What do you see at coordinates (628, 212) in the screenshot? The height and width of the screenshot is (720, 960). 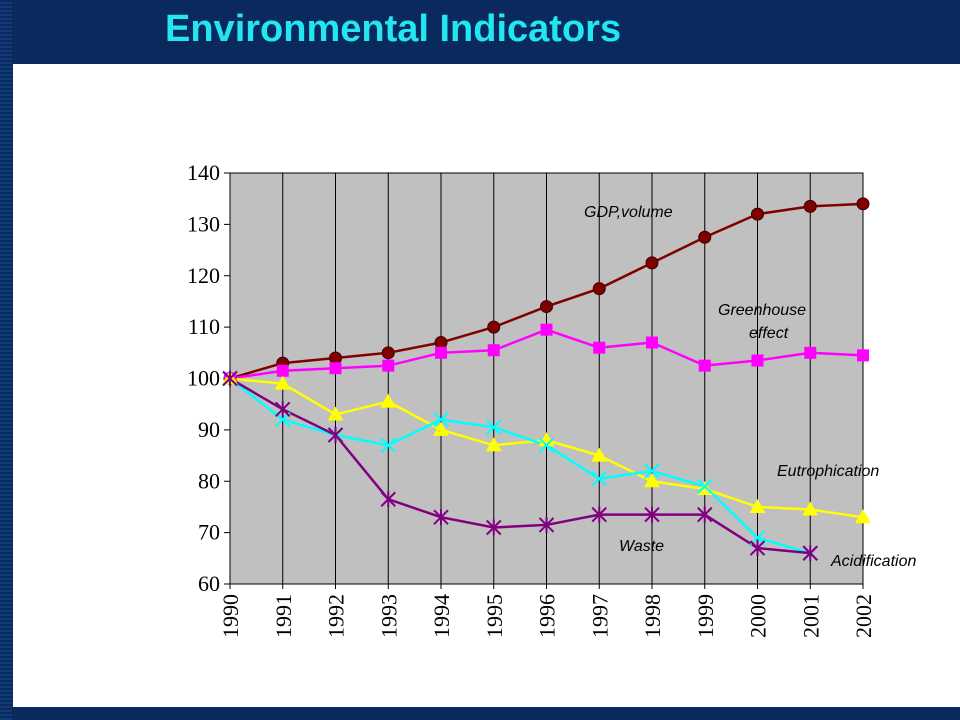 I see `annotation-gdp: GDP,volume` at bounding box center [628, 212].